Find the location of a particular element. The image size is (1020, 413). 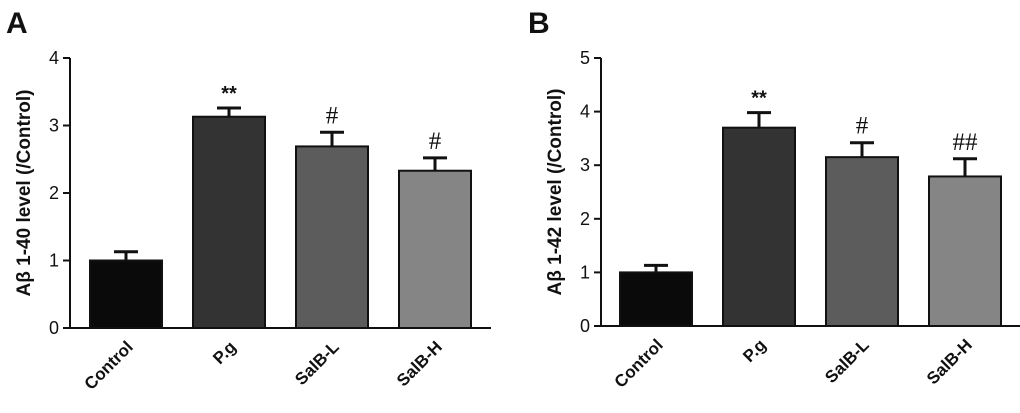

significance-marker: ## is located at coordinates (966, 142).